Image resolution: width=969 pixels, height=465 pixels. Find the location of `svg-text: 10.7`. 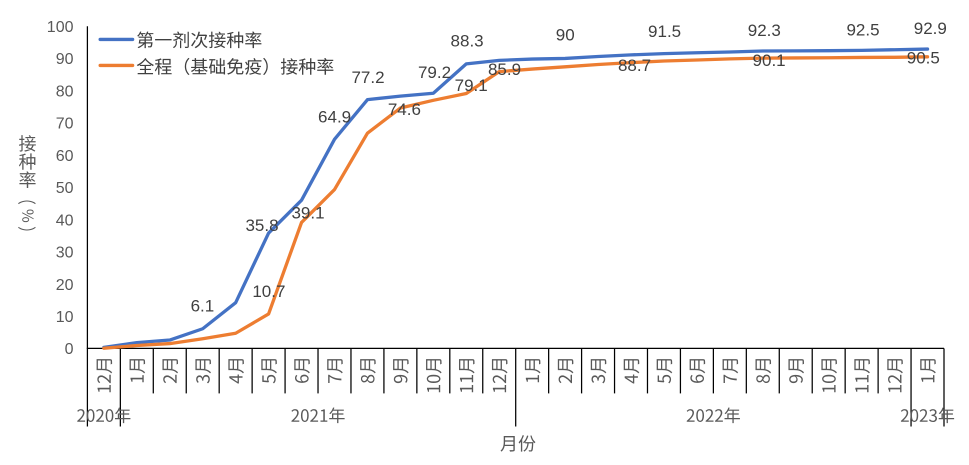

svg-text: 10.7 is located at coordinates (268, 291).